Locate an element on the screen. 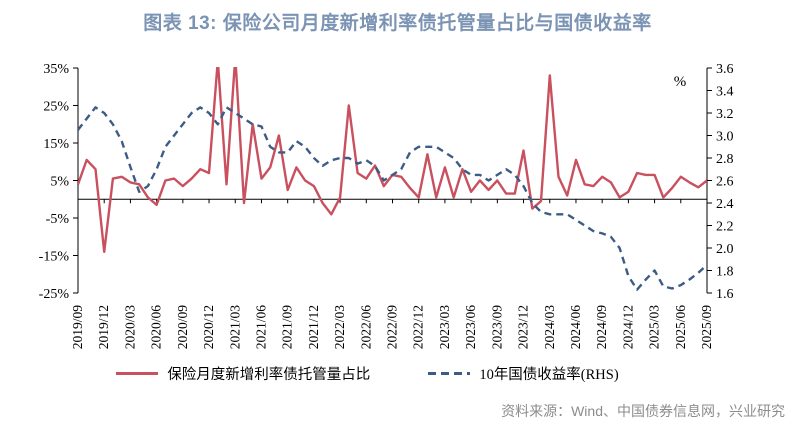 This screenshot has height=430, width=795. svg-text: 2.0 is located at coordinates (725, 249).